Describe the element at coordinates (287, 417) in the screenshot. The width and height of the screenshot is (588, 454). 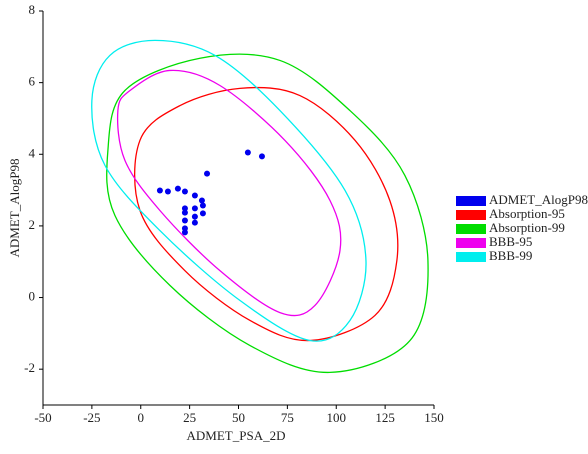
I see `x-tick-label: 75` at that location.